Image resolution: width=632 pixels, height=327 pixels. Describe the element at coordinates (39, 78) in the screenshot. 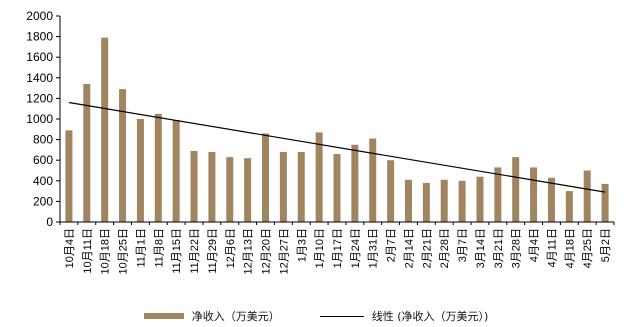

I see `y-tick-label: 1400` at that location.